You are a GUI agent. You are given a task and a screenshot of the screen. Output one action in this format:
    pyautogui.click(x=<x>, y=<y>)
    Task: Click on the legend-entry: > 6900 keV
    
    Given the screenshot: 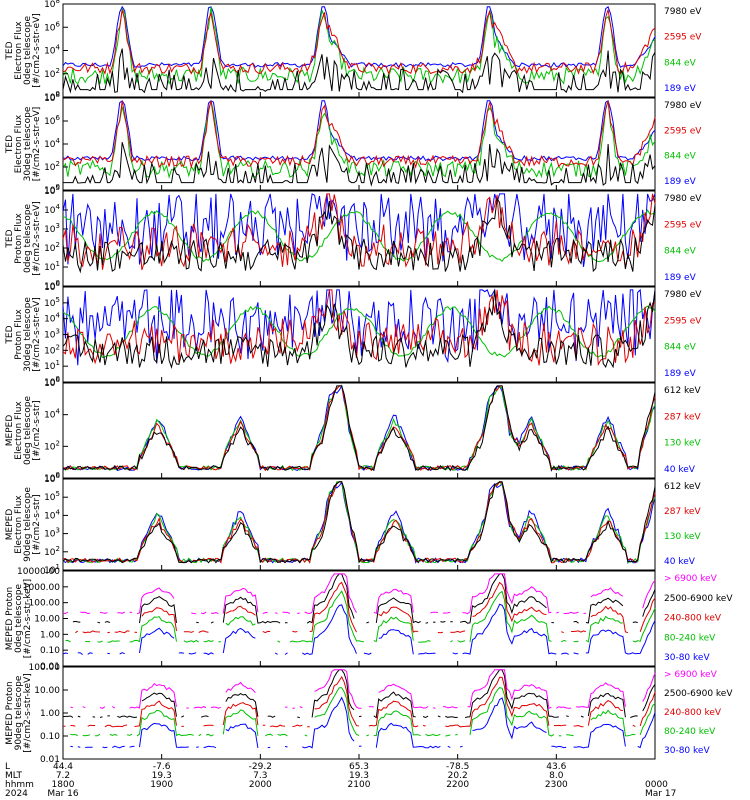 What is the action you would take?
    pyautogui.click(x=691, y=579)
    